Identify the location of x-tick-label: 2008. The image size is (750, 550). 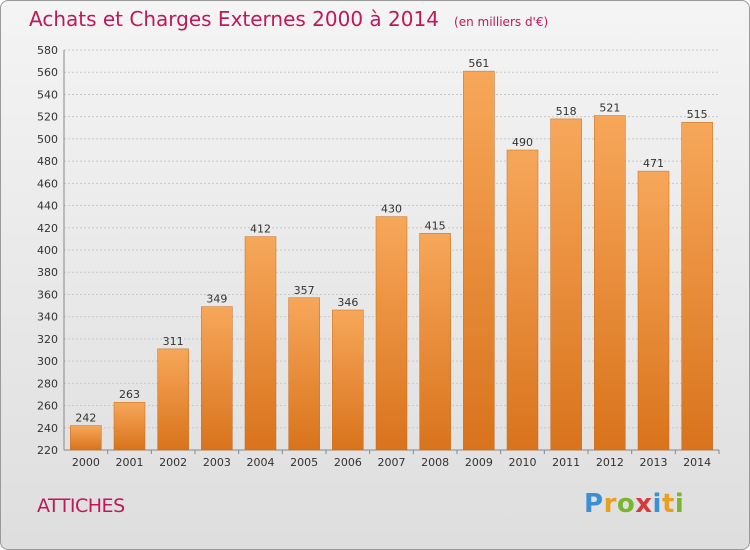
(435, 462).